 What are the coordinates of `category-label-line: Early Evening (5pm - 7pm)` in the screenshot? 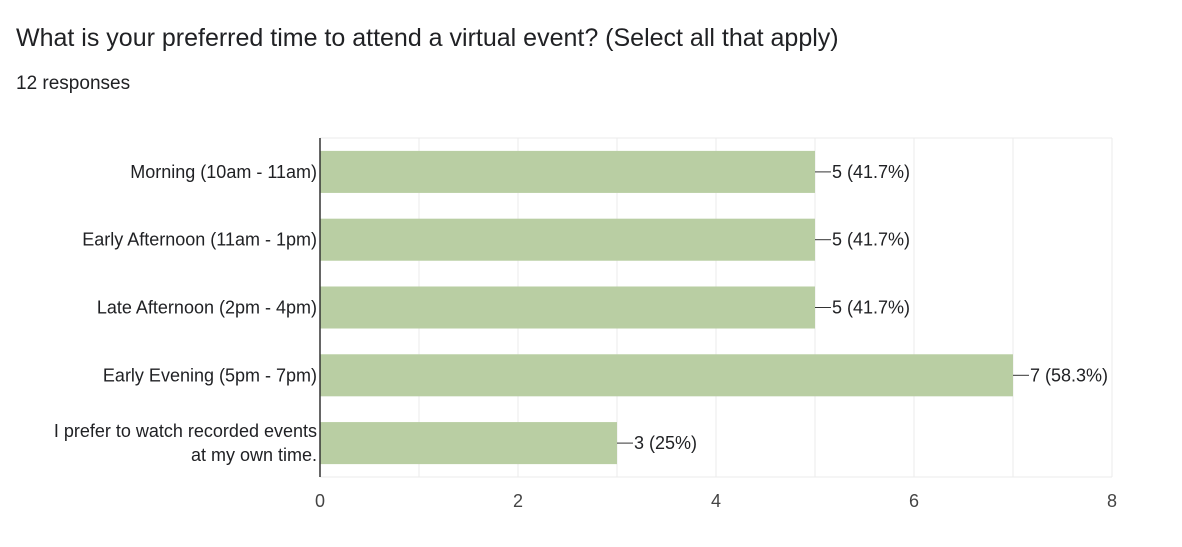 It's located at (210, 375).